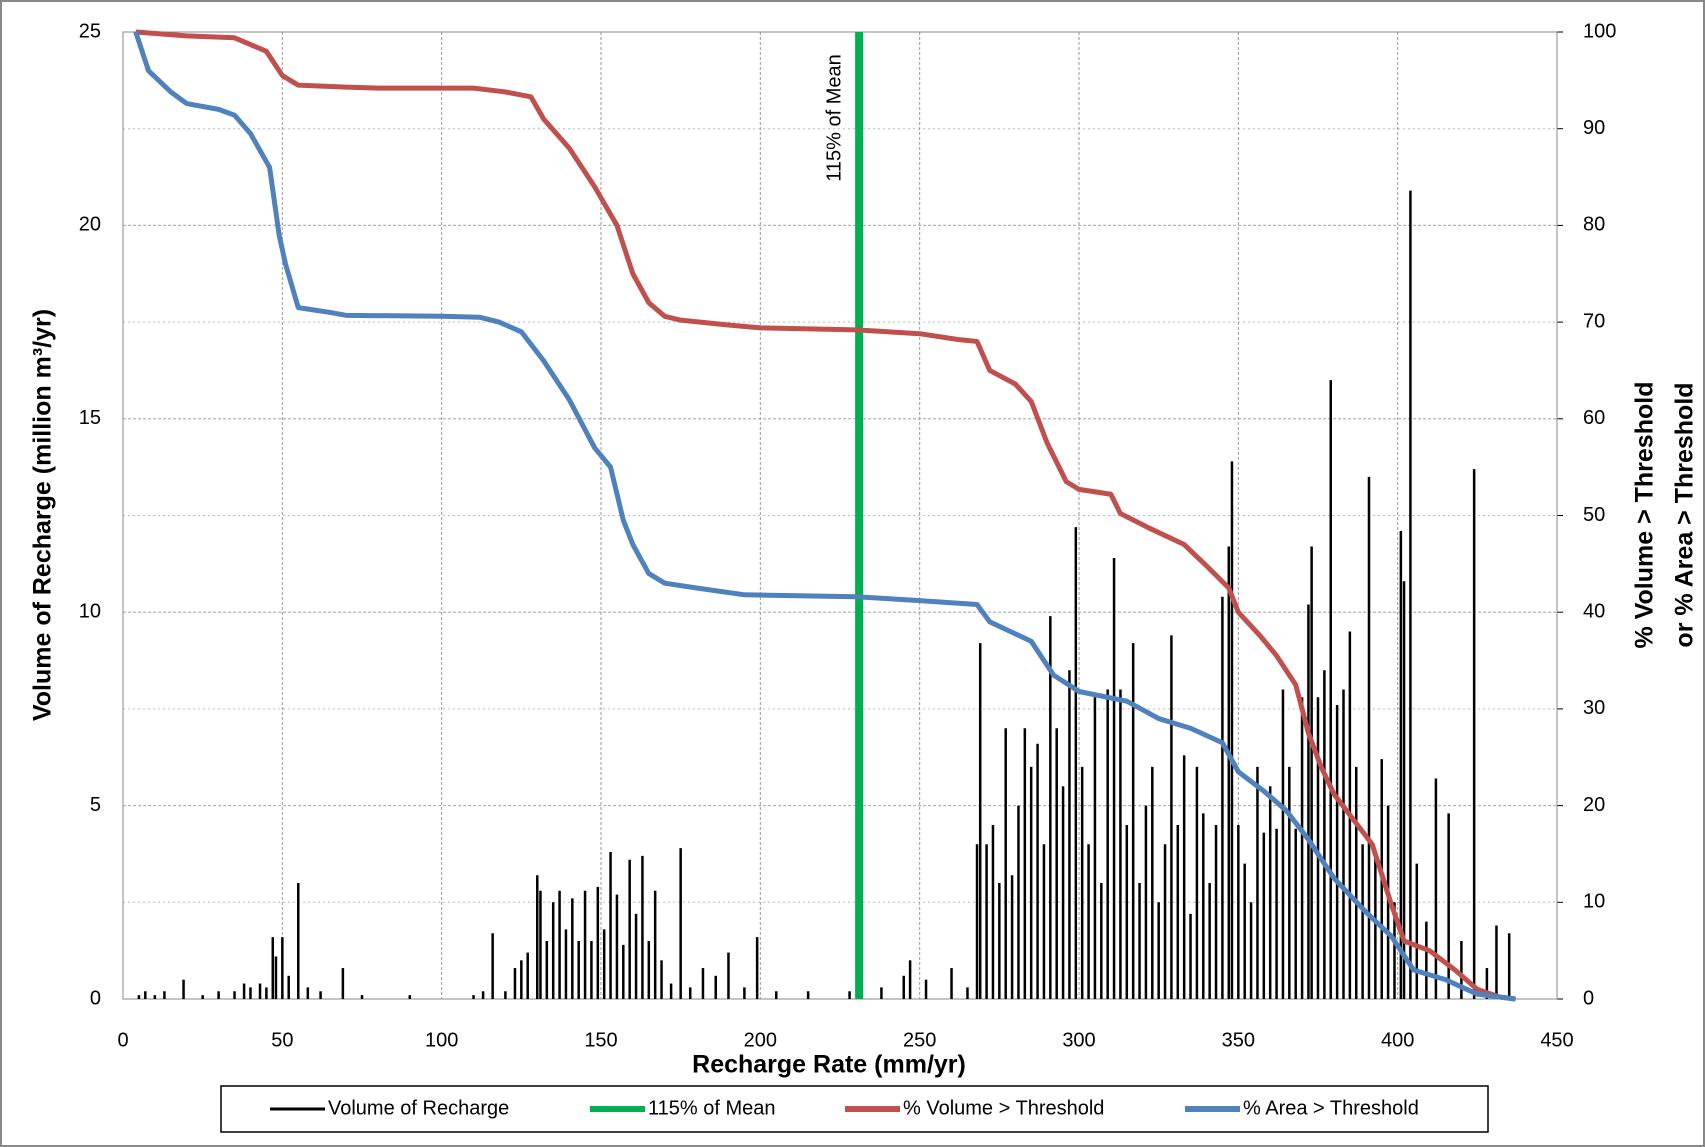  I want to click on y-tick-label: 0, so click(95, 998).